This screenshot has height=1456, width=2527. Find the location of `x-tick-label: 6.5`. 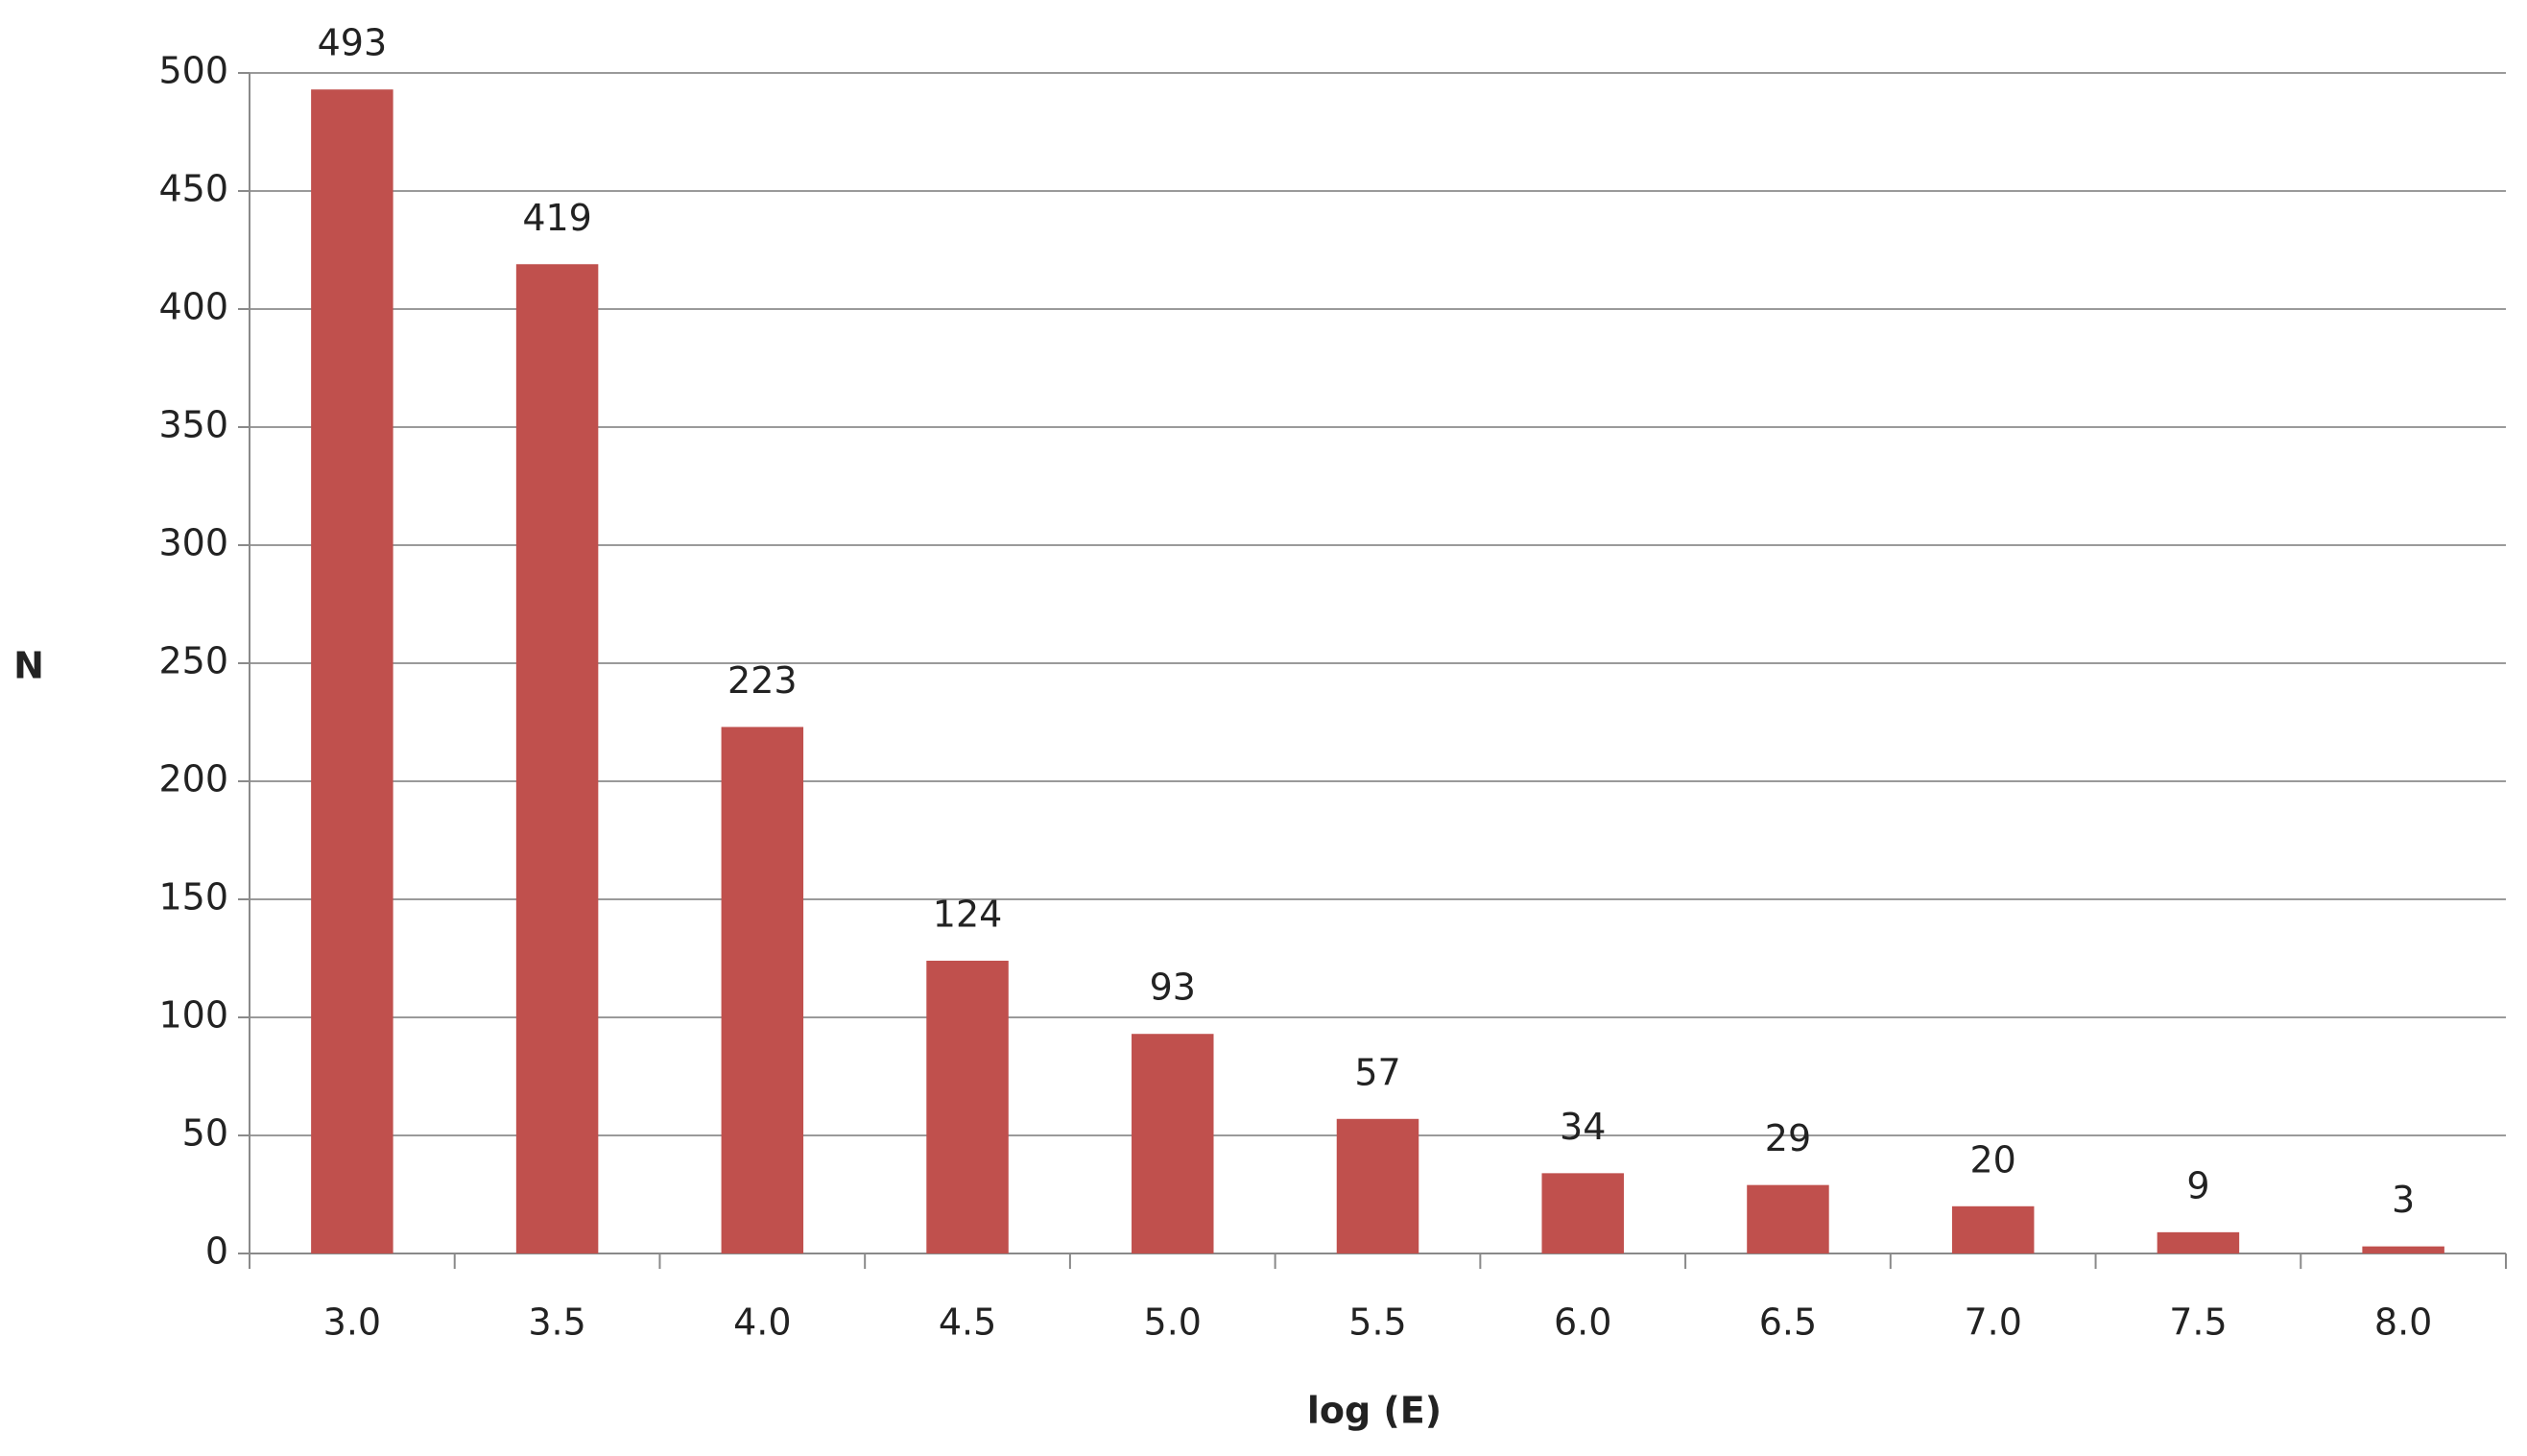

x-tick-label: 6.5 is located at coordinates (1788, 1322).